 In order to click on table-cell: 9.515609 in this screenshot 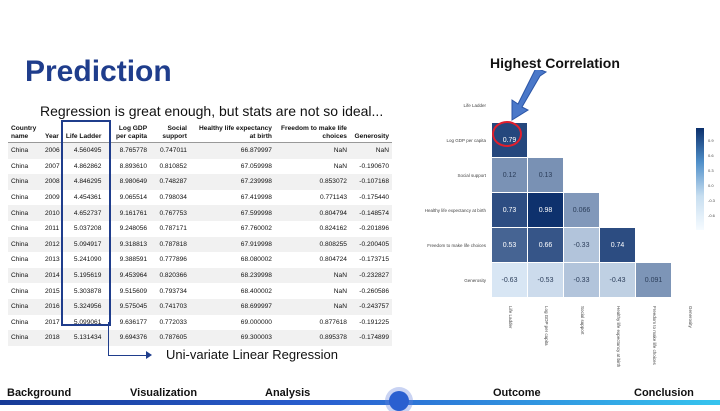, I will do `click(133, 291)`.